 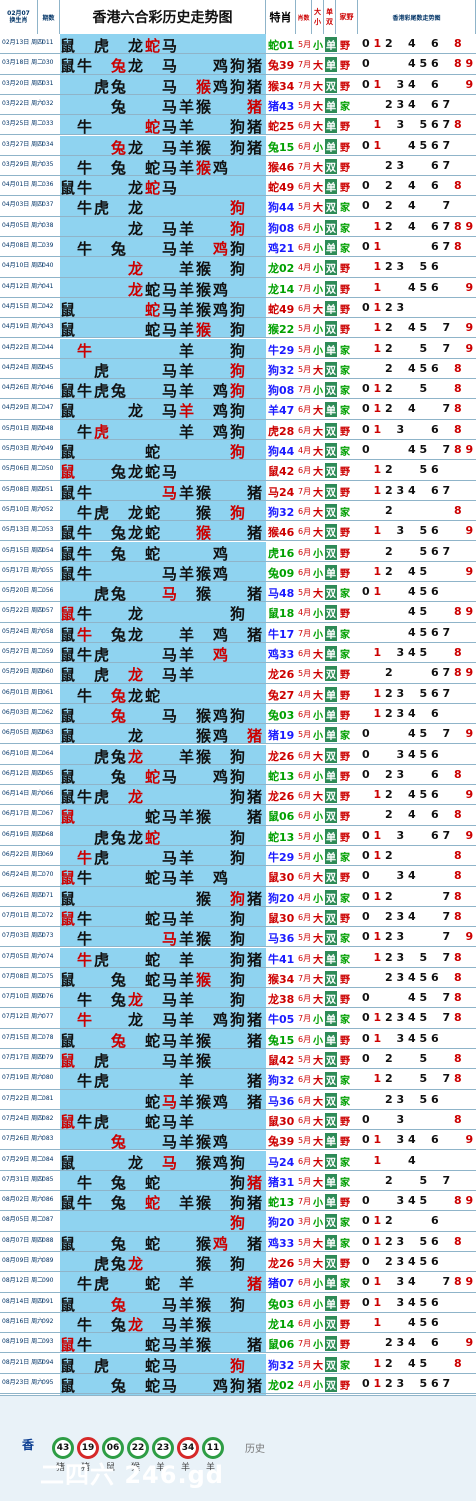 I want to click on table-row: 05月15日 周四 054 鼠牛兔蛇鸡虎16 6月小双野 2 5 6 7, so click(x=238, y=552).